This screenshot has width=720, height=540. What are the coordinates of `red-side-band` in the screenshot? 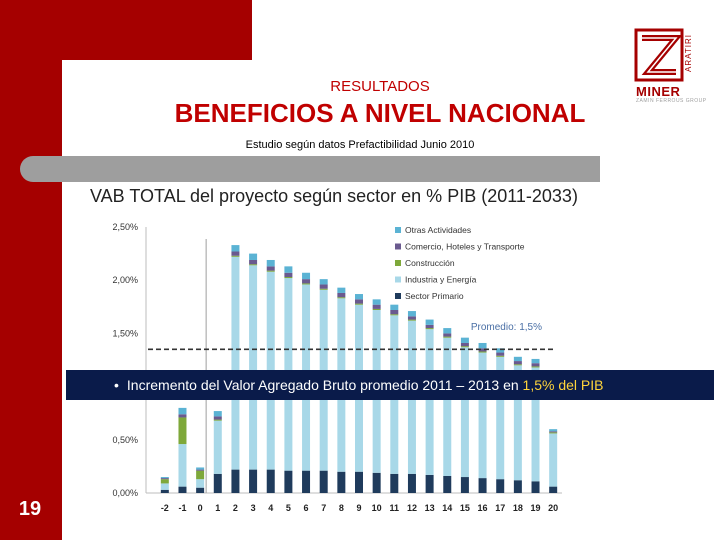 It's located at (31, 270).